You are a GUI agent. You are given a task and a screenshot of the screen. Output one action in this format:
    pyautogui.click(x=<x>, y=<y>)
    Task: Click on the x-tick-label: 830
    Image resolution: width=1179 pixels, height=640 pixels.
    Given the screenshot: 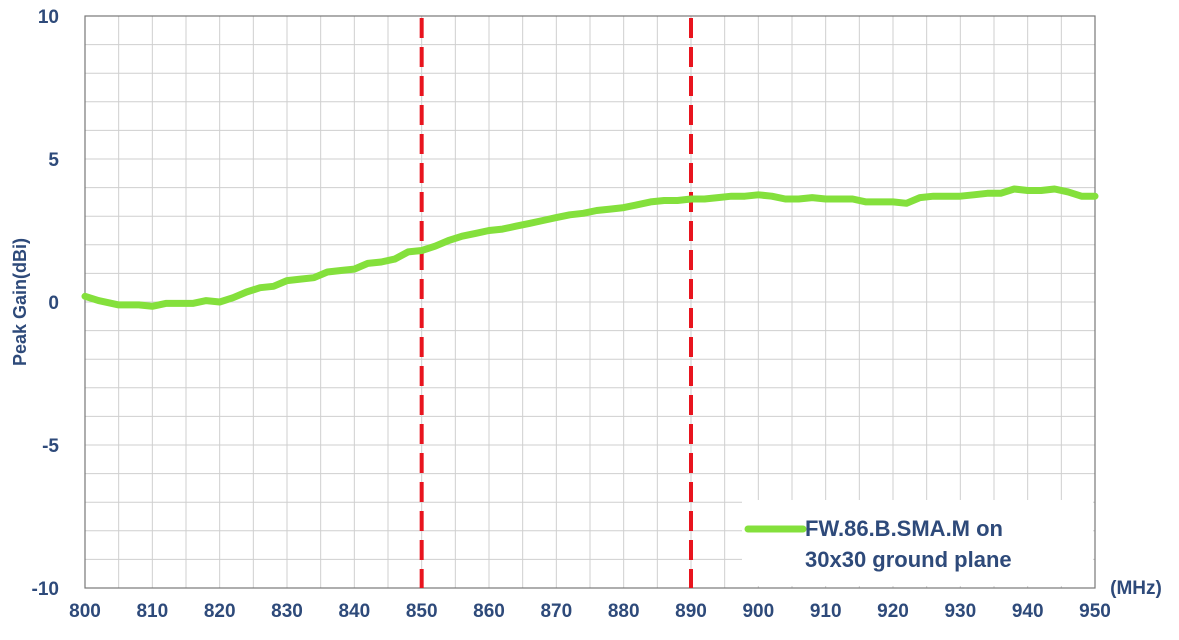 What is the action you would take?
    pyautogui.click(x=287, y=611)
    